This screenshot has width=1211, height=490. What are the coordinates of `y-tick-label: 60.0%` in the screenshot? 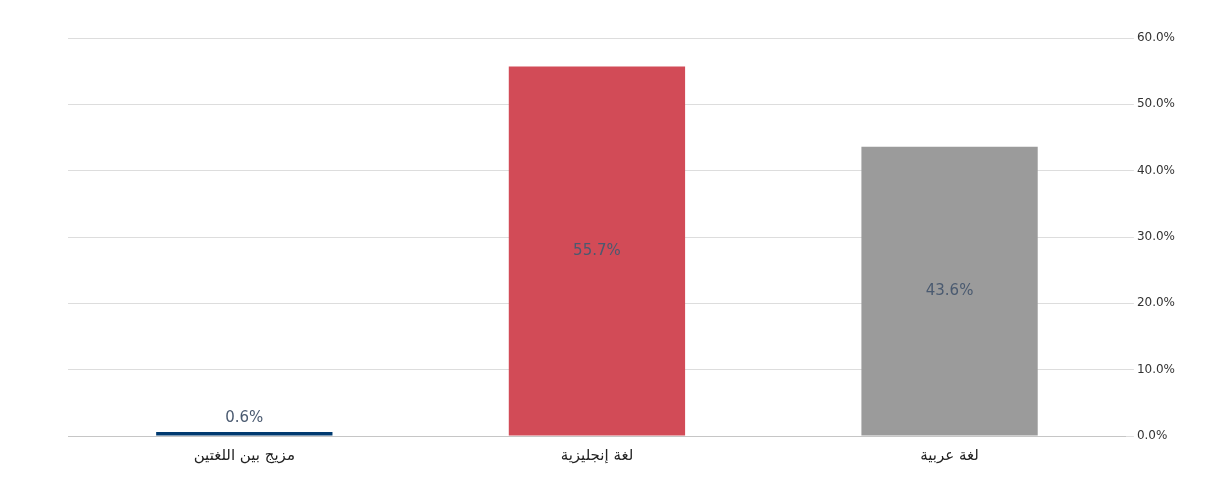 It's located at (1155, 37).